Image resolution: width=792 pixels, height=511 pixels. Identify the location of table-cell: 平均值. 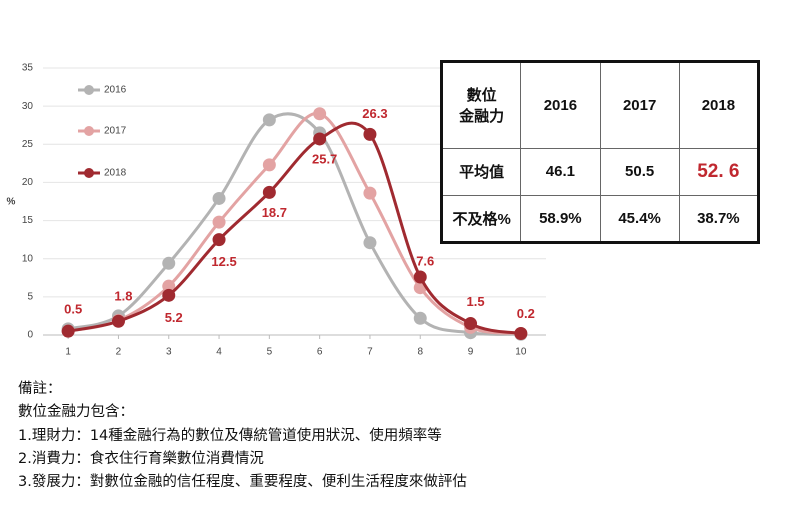
(481, 171).